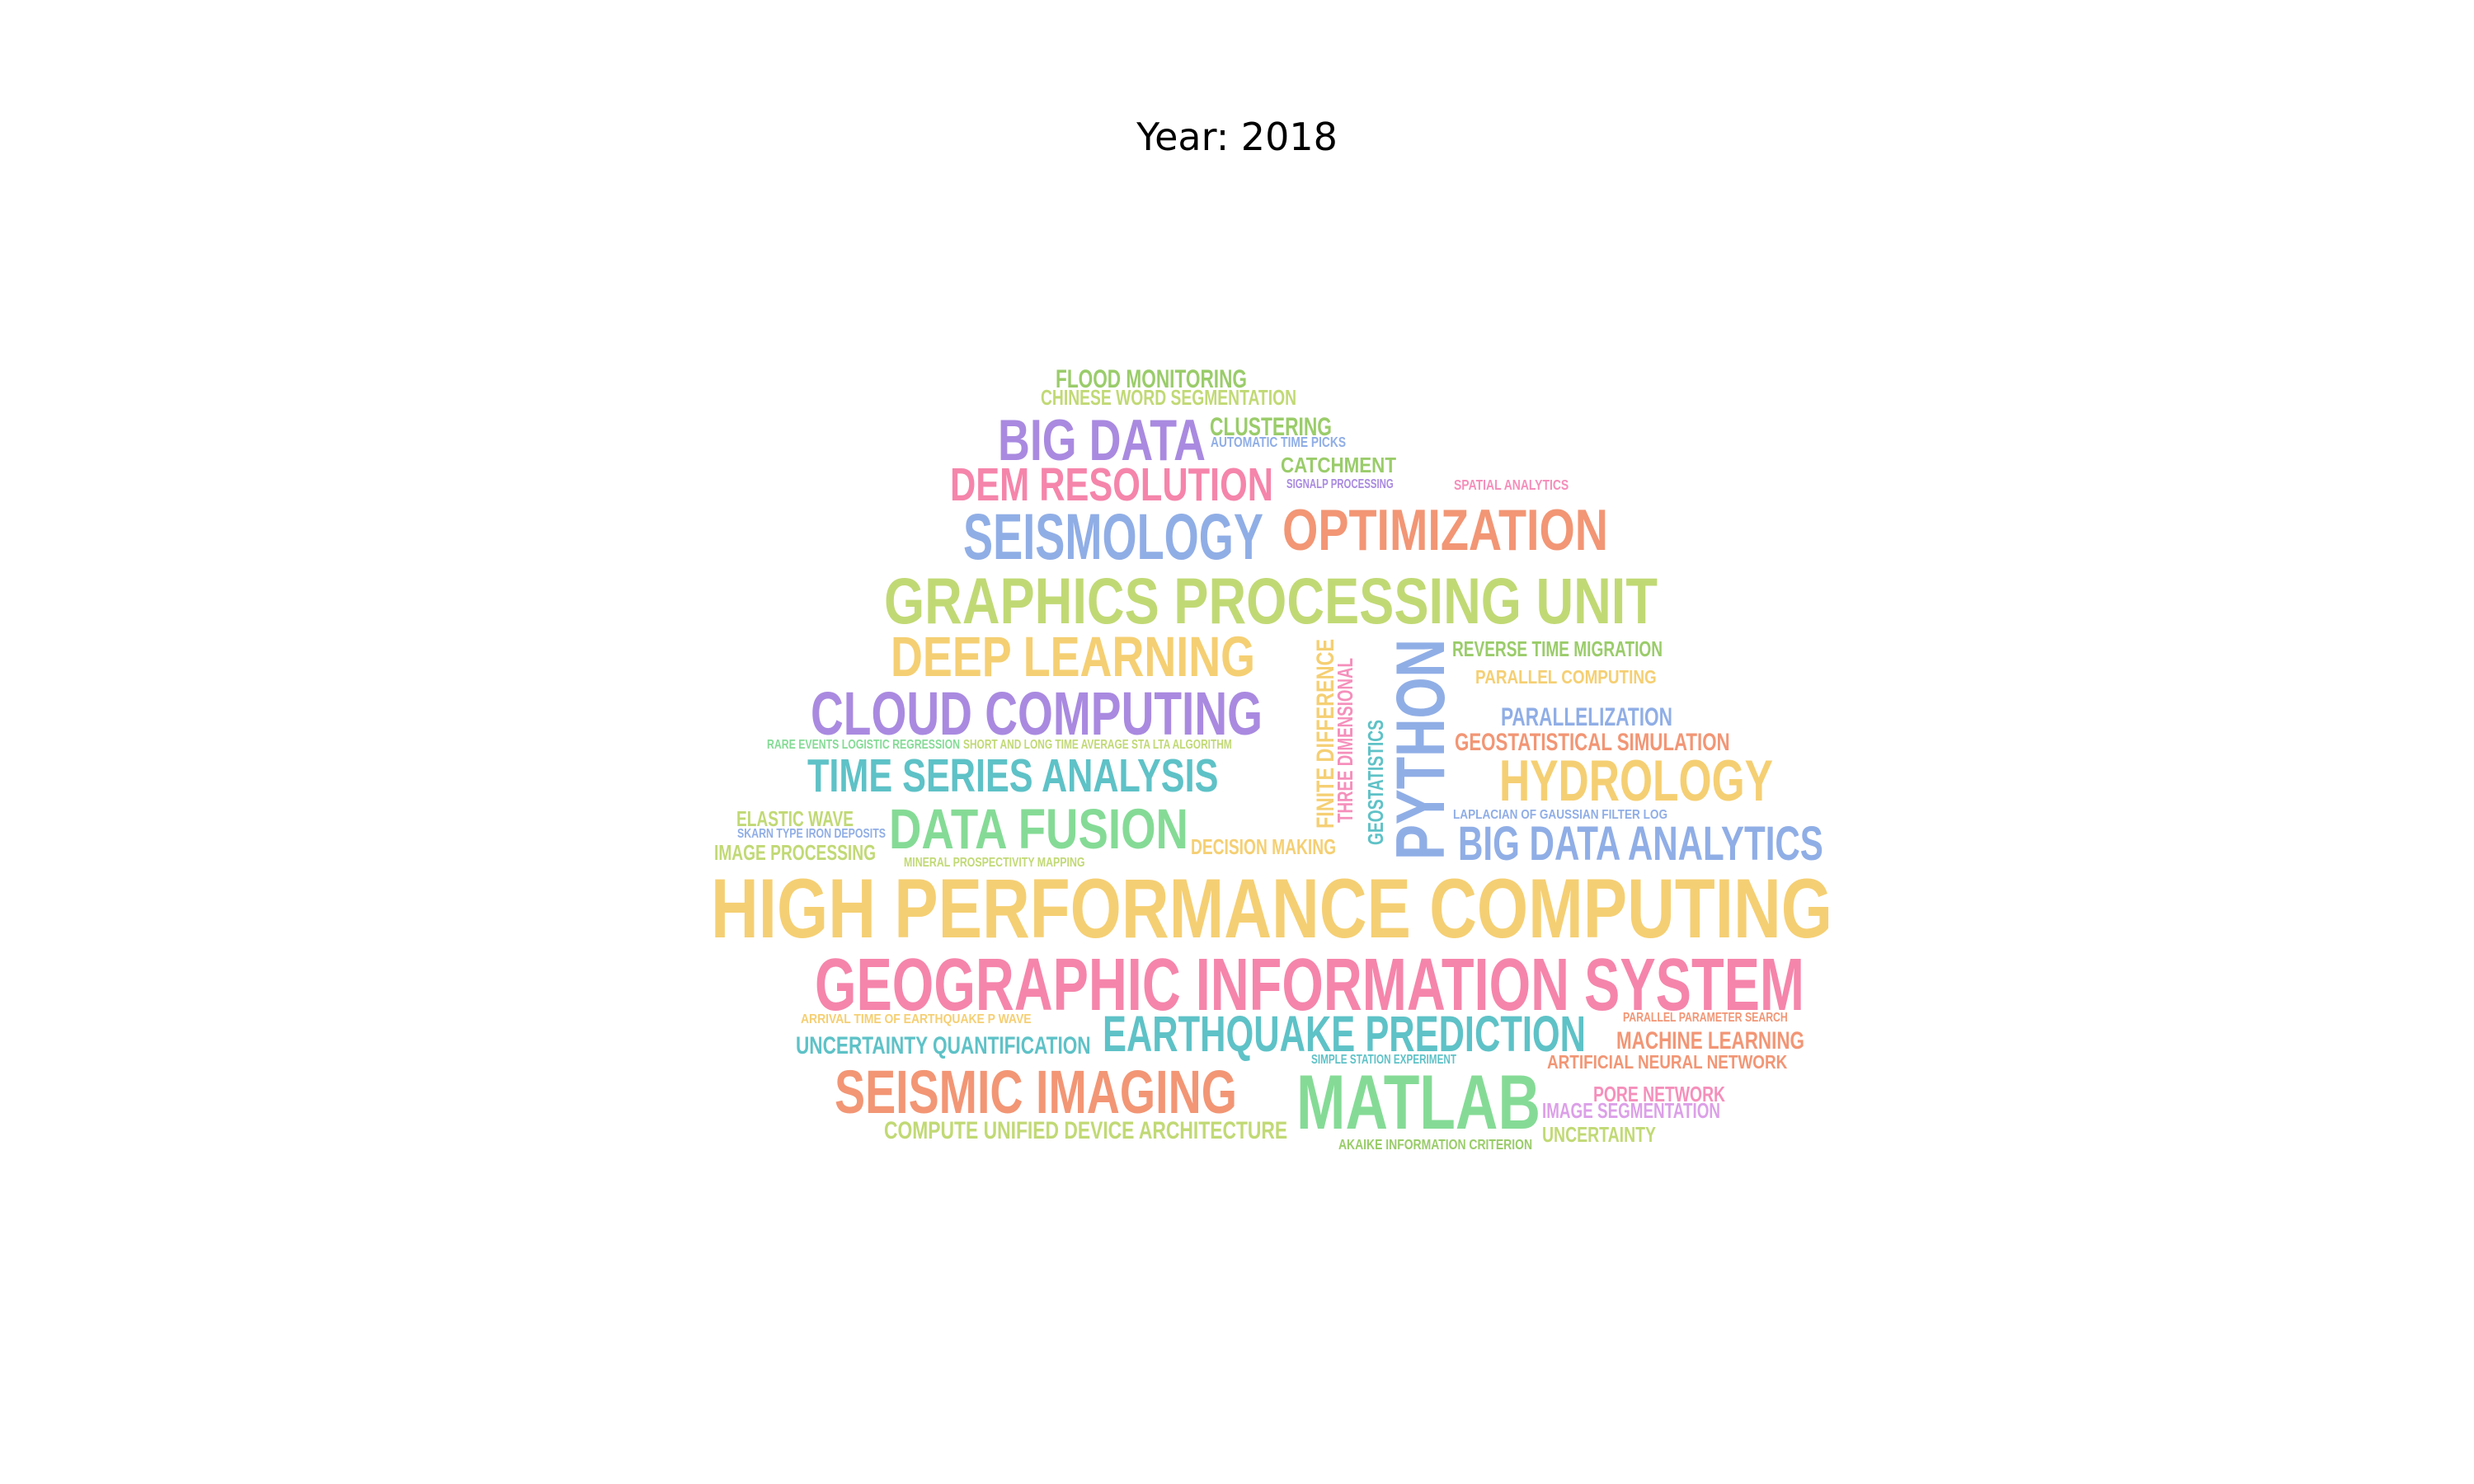  Describe the element at coordinates (916, 1019) in the screenshot. I see `word-arrival-time-of-earthquake-p-wave: ARRIVAL TIME OF EARTHQUAKE P WAVE` at that location.